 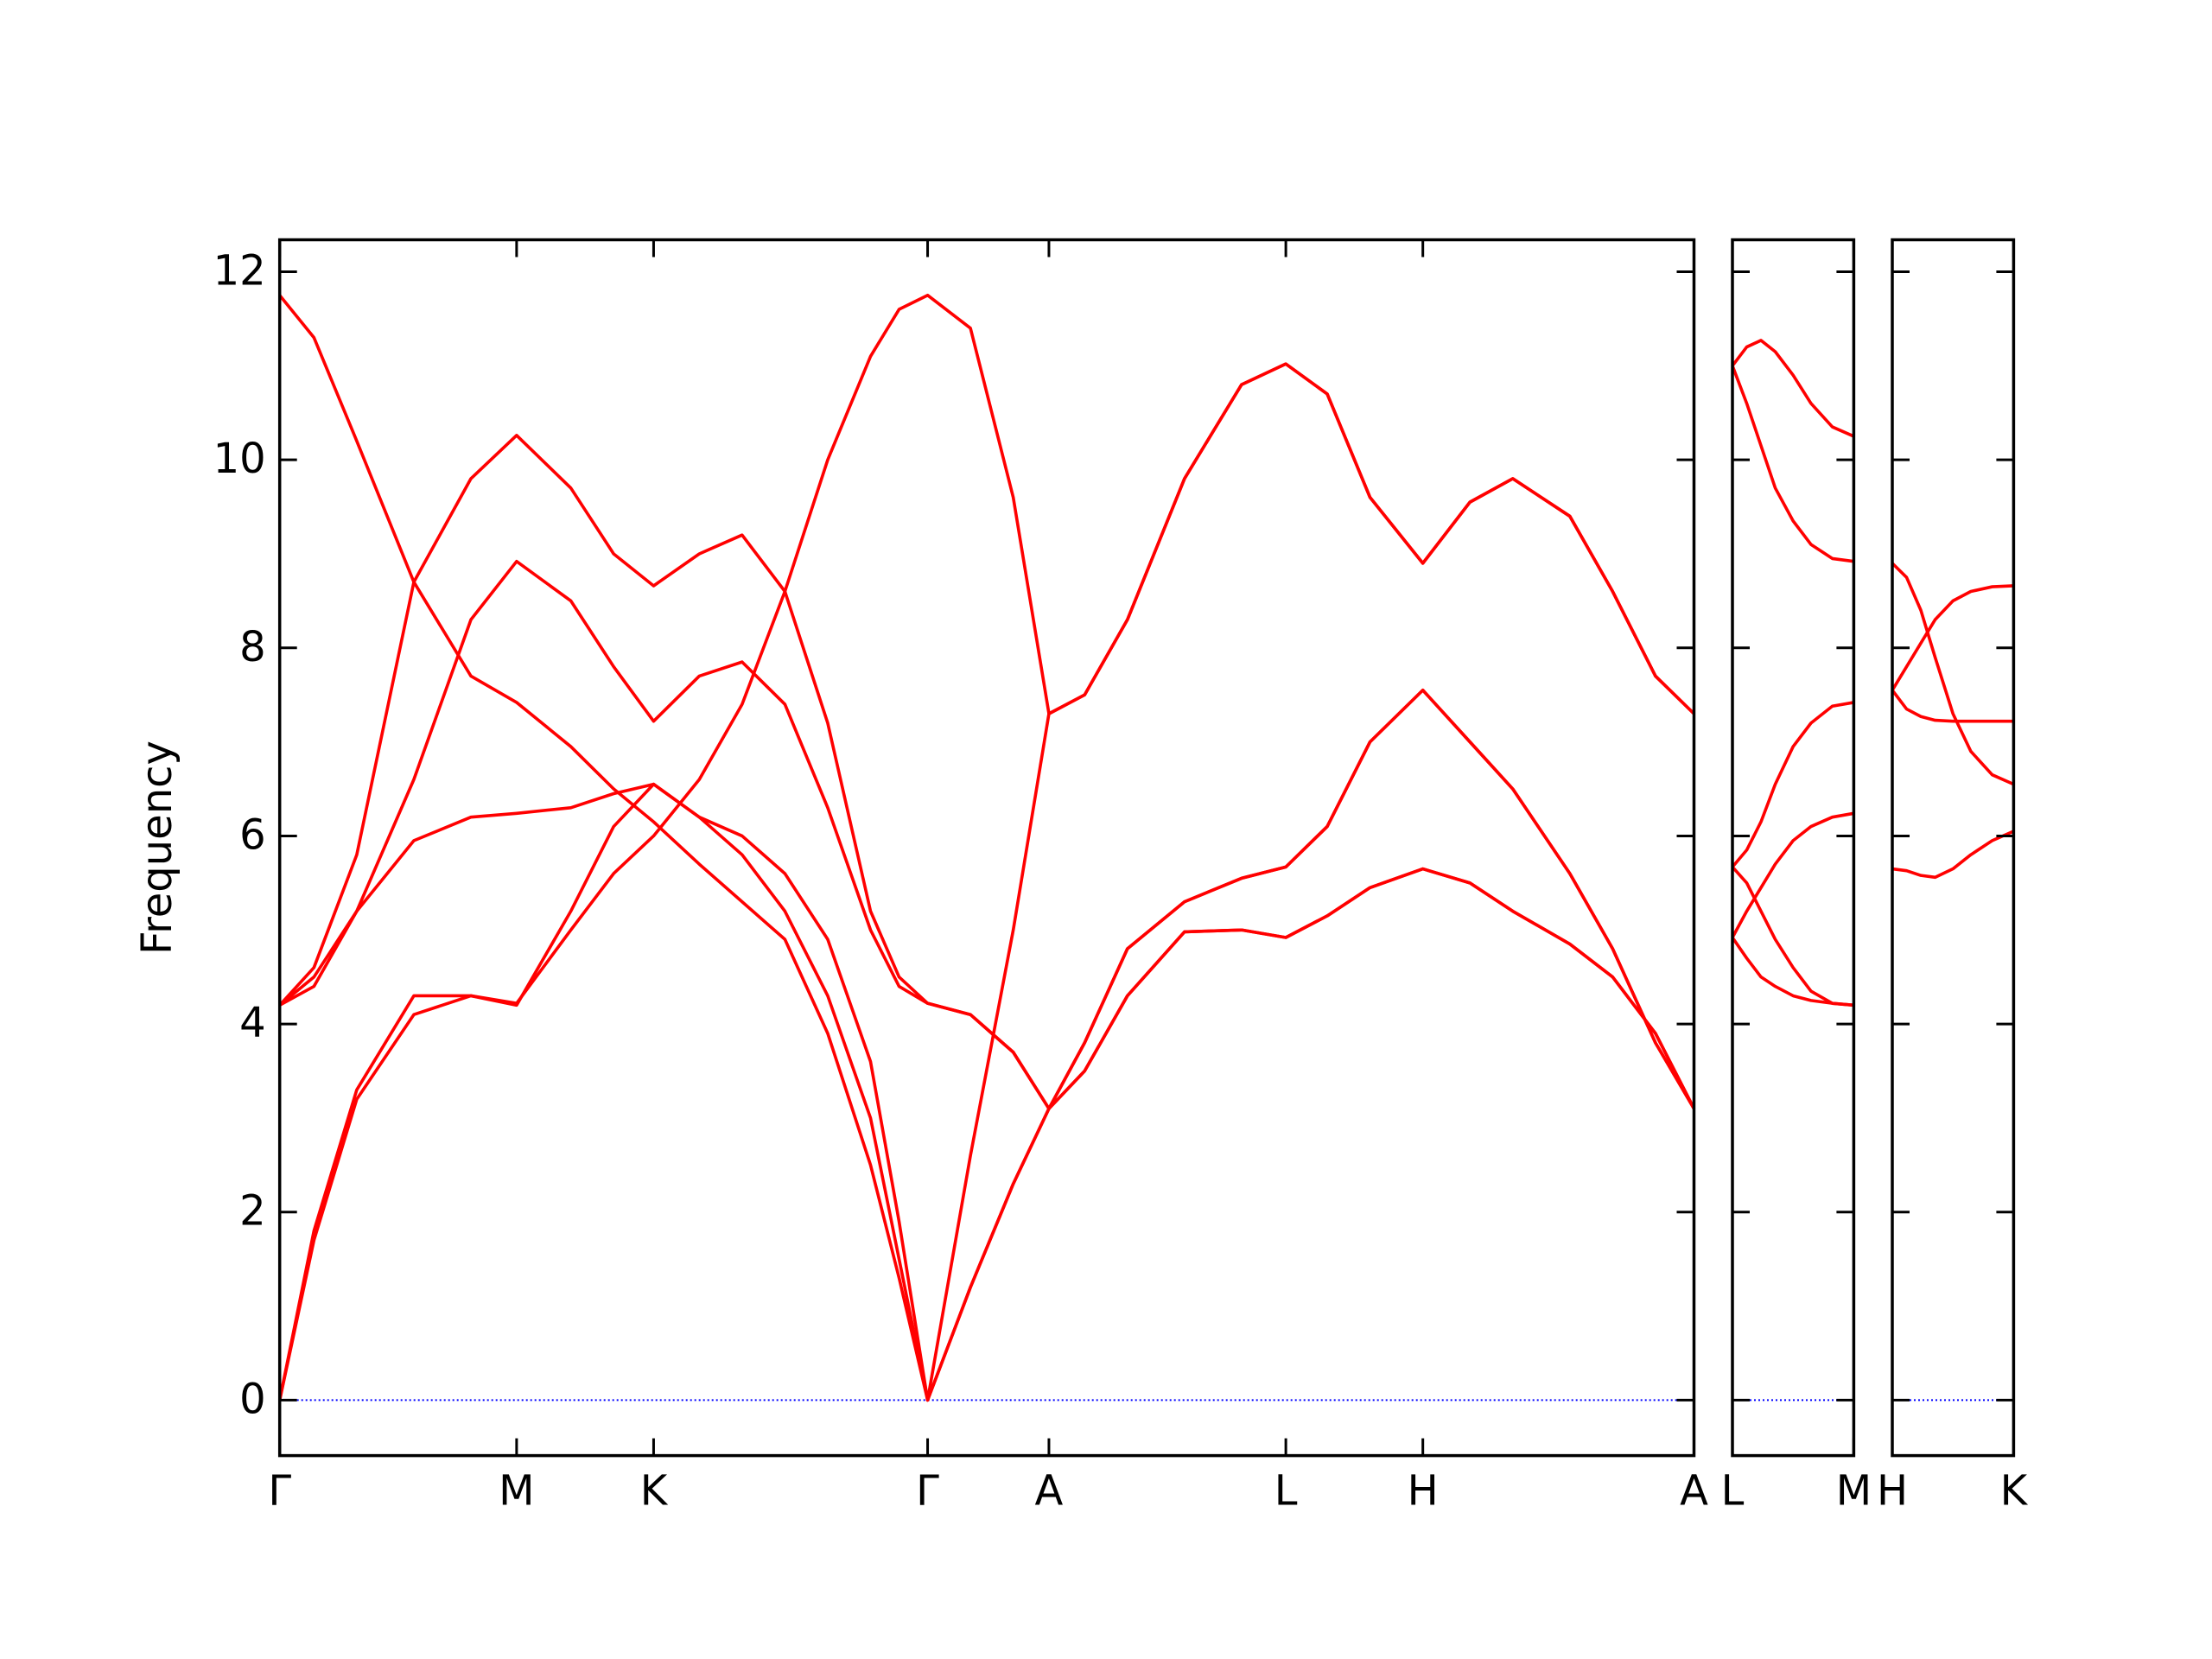 I want to click on y-tick-label: 2, so click(x=252, y=1211).